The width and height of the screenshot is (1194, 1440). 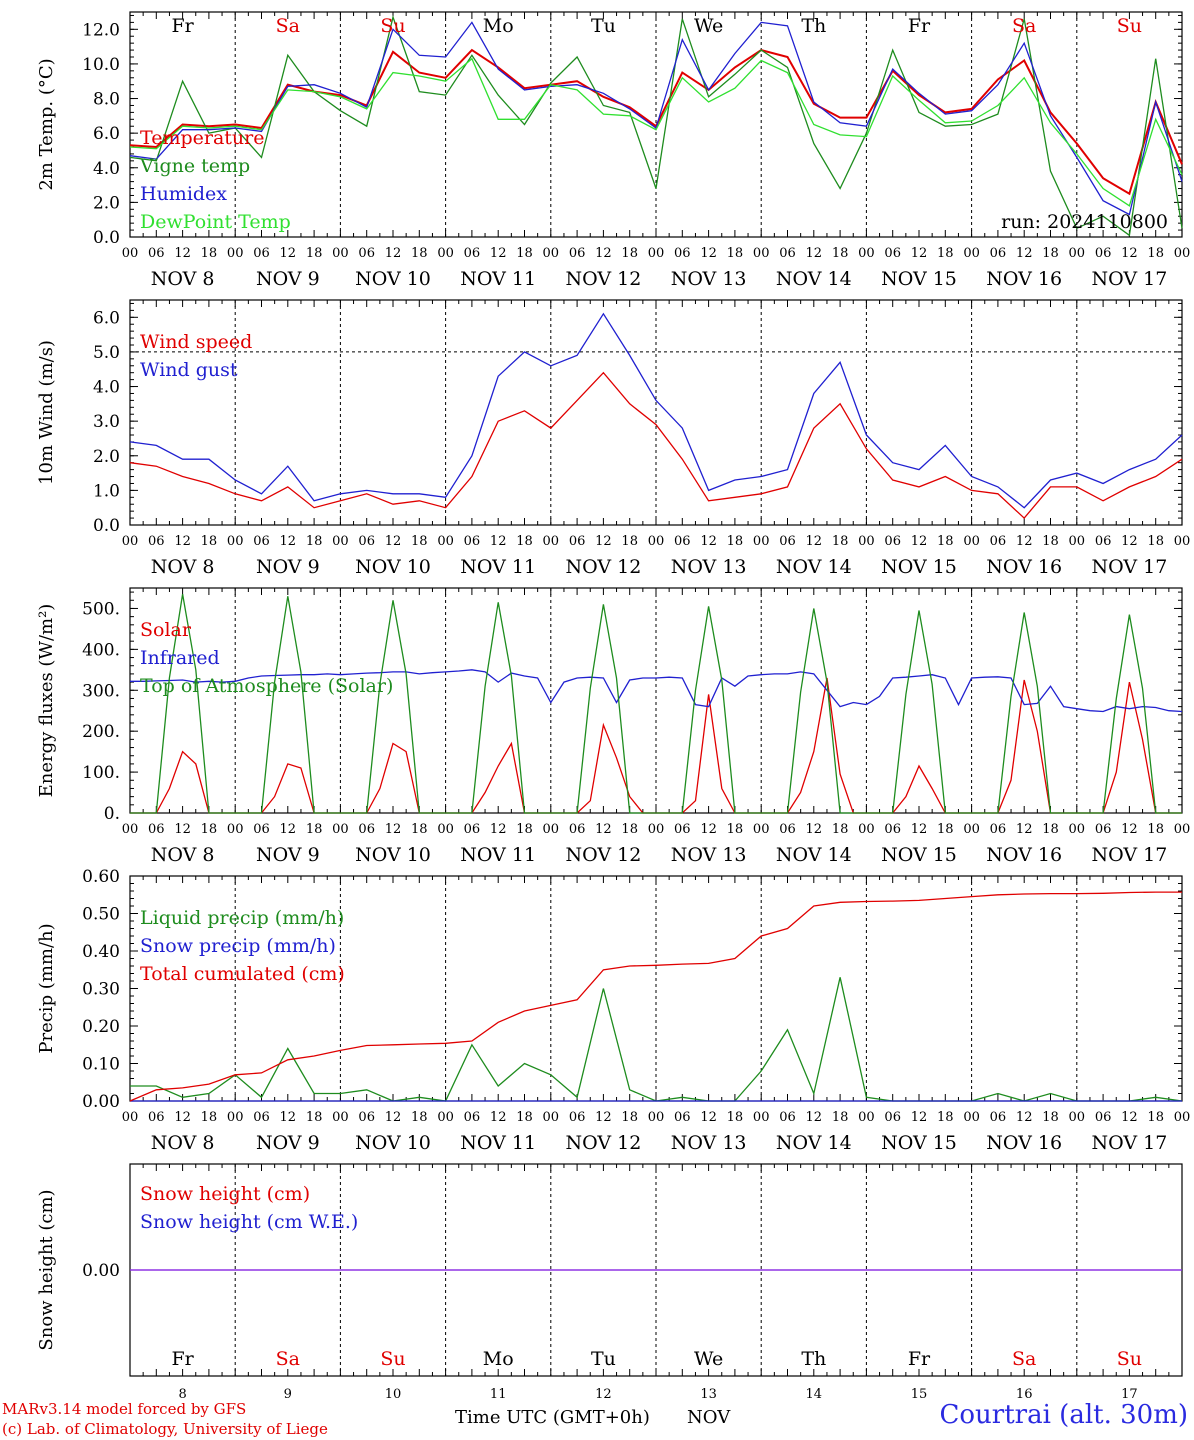 What do you see at coordinates (393, 279) in the screenshot?
I see `date-label: NOV 10` at bounding box center [393, 279].